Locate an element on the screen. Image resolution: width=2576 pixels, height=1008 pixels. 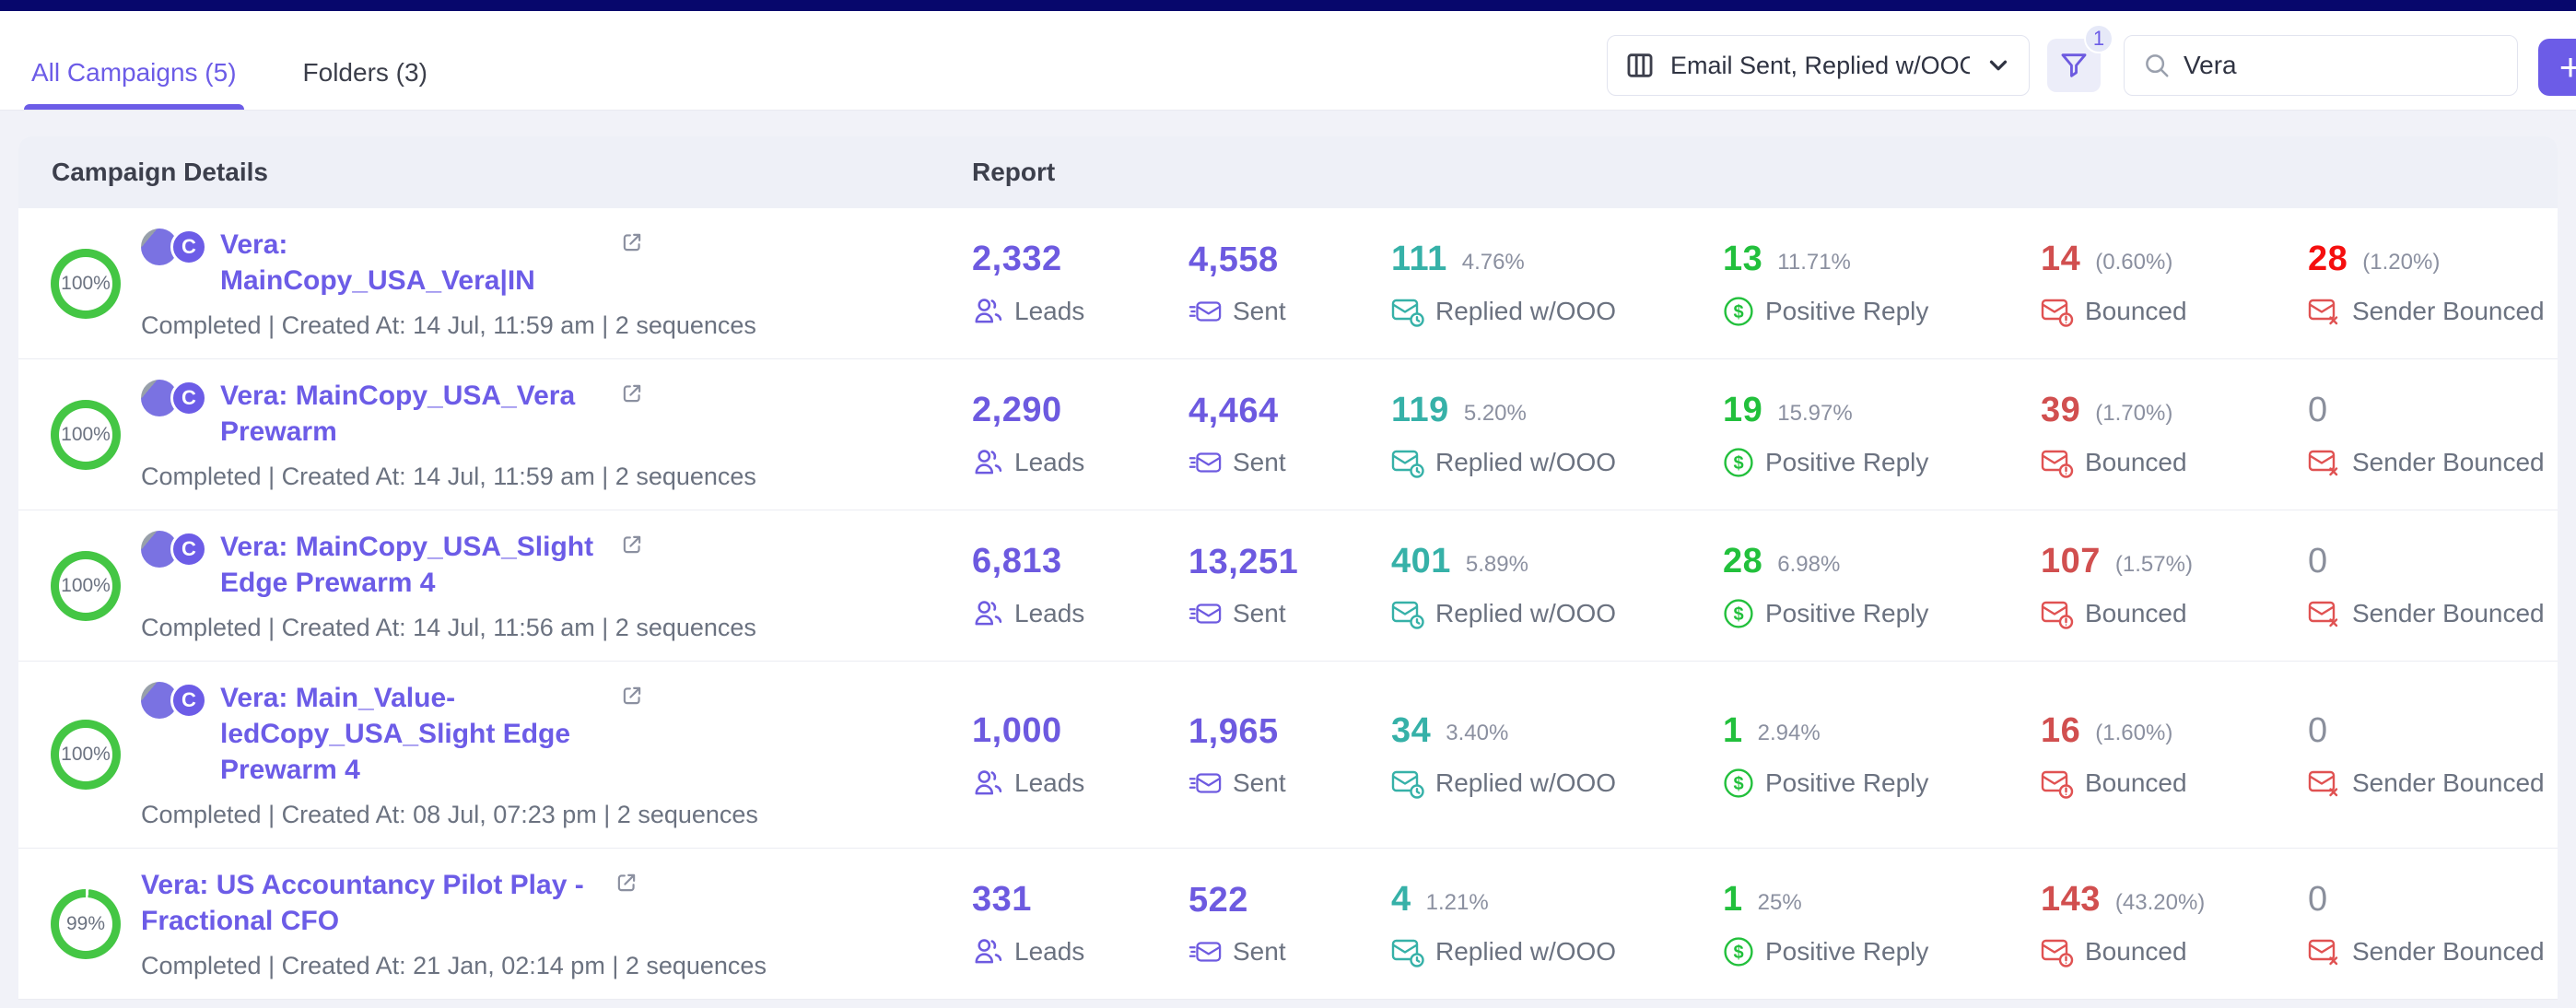
search-box is located at coordinates (2321, 65).